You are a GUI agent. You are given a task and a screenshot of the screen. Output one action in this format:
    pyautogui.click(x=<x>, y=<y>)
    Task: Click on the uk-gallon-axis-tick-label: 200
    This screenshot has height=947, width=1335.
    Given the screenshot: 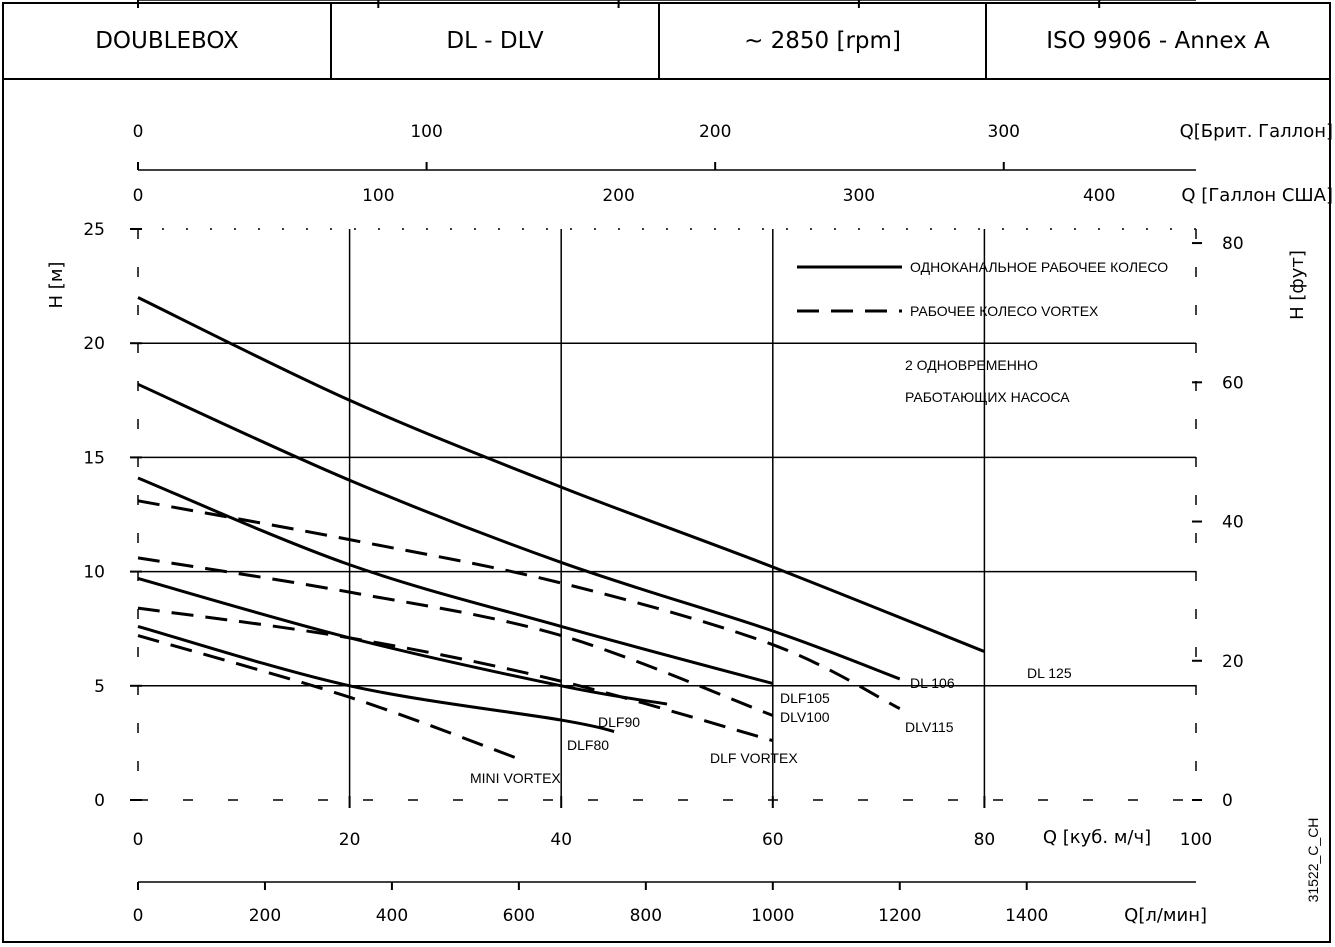 What is the action you would take?
    pyautogui.click(x=715, y=132)
    